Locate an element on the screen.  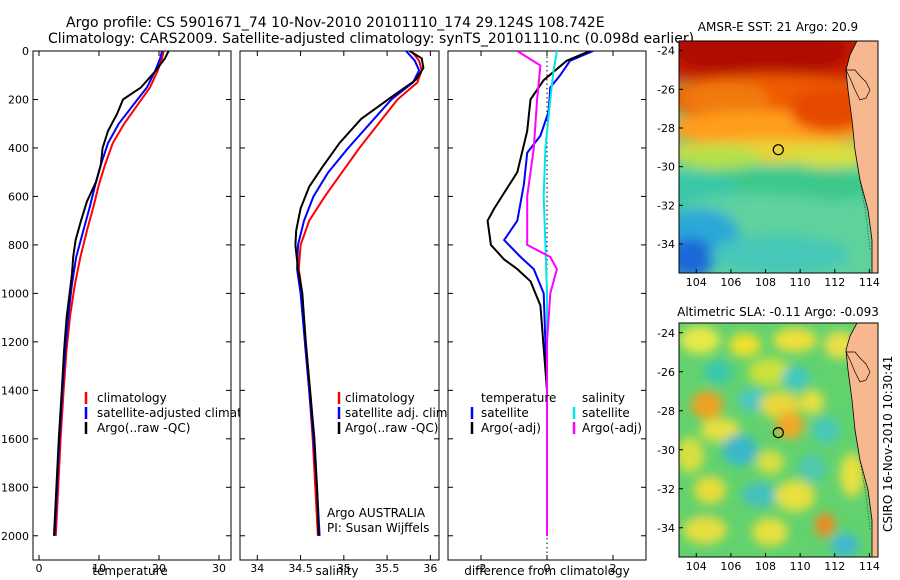
annotation-pi: PI: Susan Wijffels is located at coordinates (378, 528).